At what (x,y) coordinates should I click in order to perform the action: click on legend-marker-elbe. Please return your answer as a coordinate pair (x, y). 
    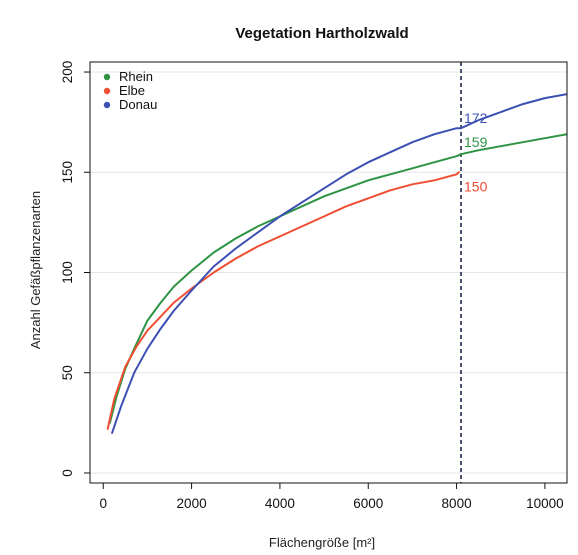
    Looking at the image, I should click on (107, 91).